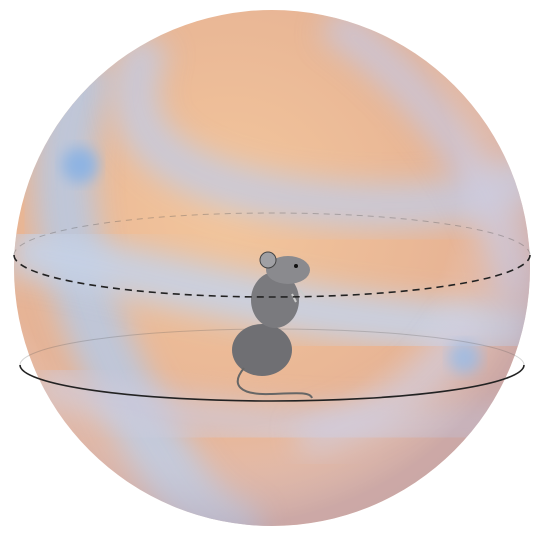  I want to click on mouse-head, so click(288, 270).